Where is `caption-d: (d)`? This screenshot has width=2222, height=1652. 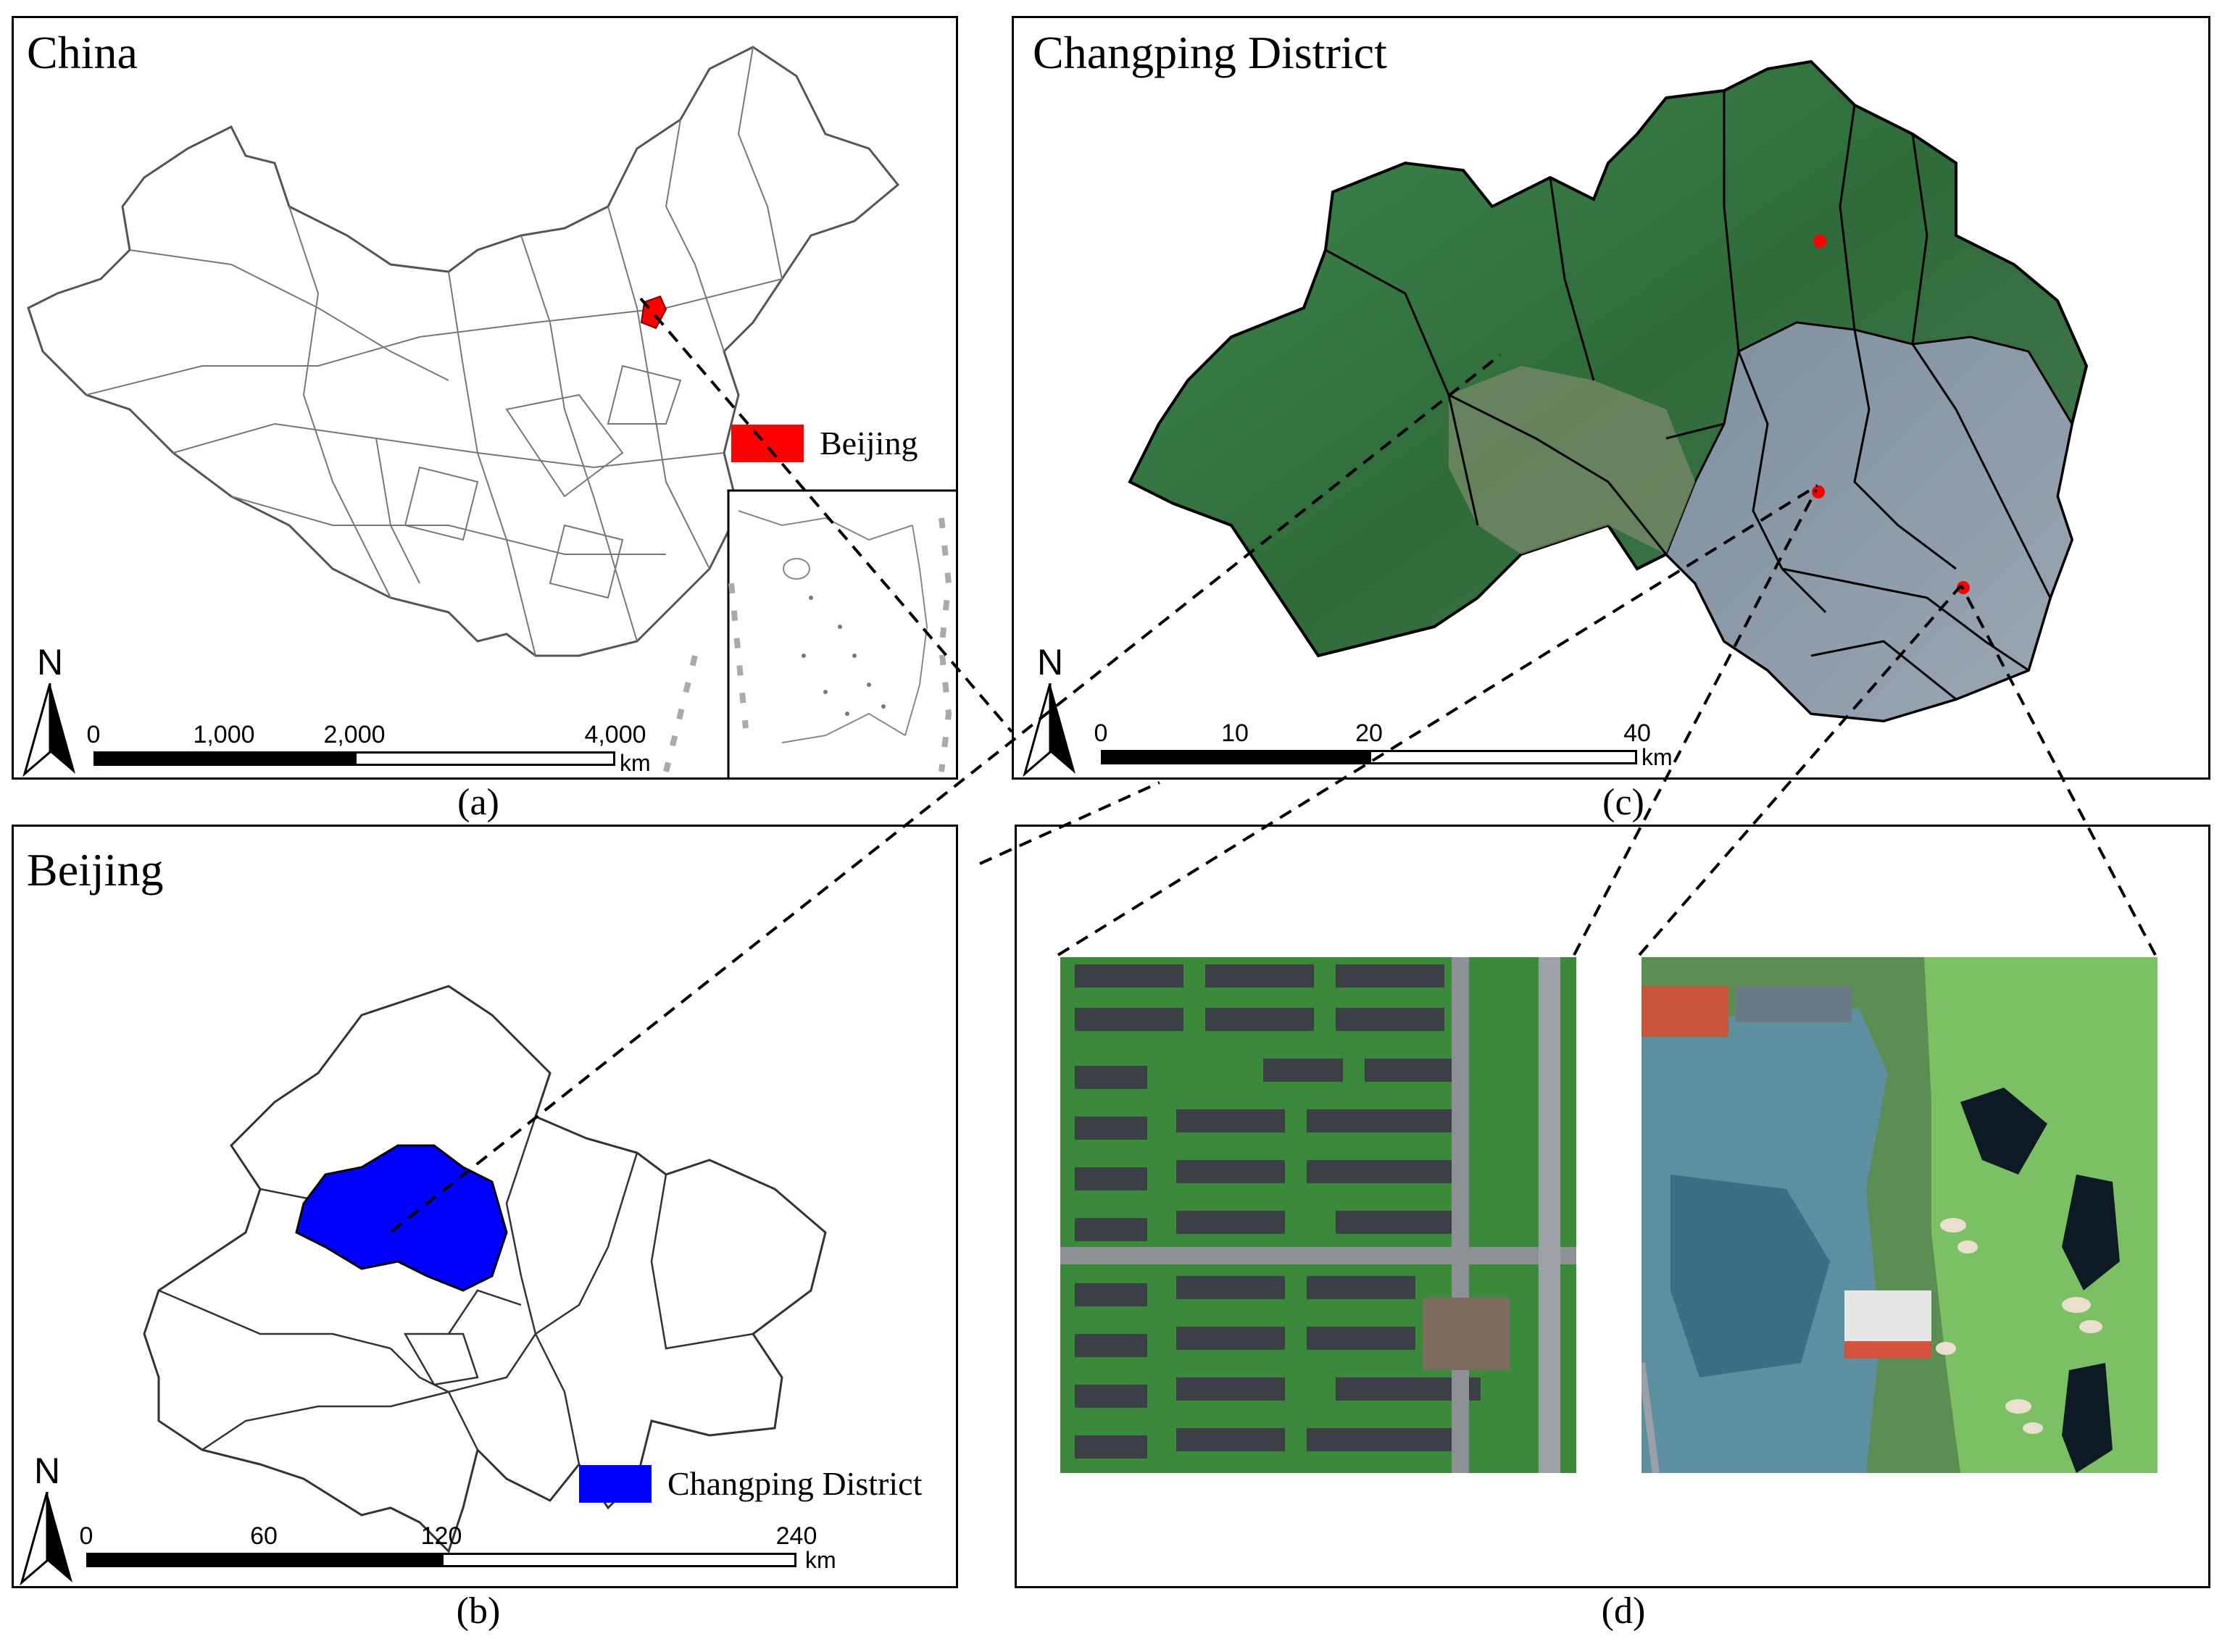
caption-d: (d) is located at coordinates (1623, 1611).